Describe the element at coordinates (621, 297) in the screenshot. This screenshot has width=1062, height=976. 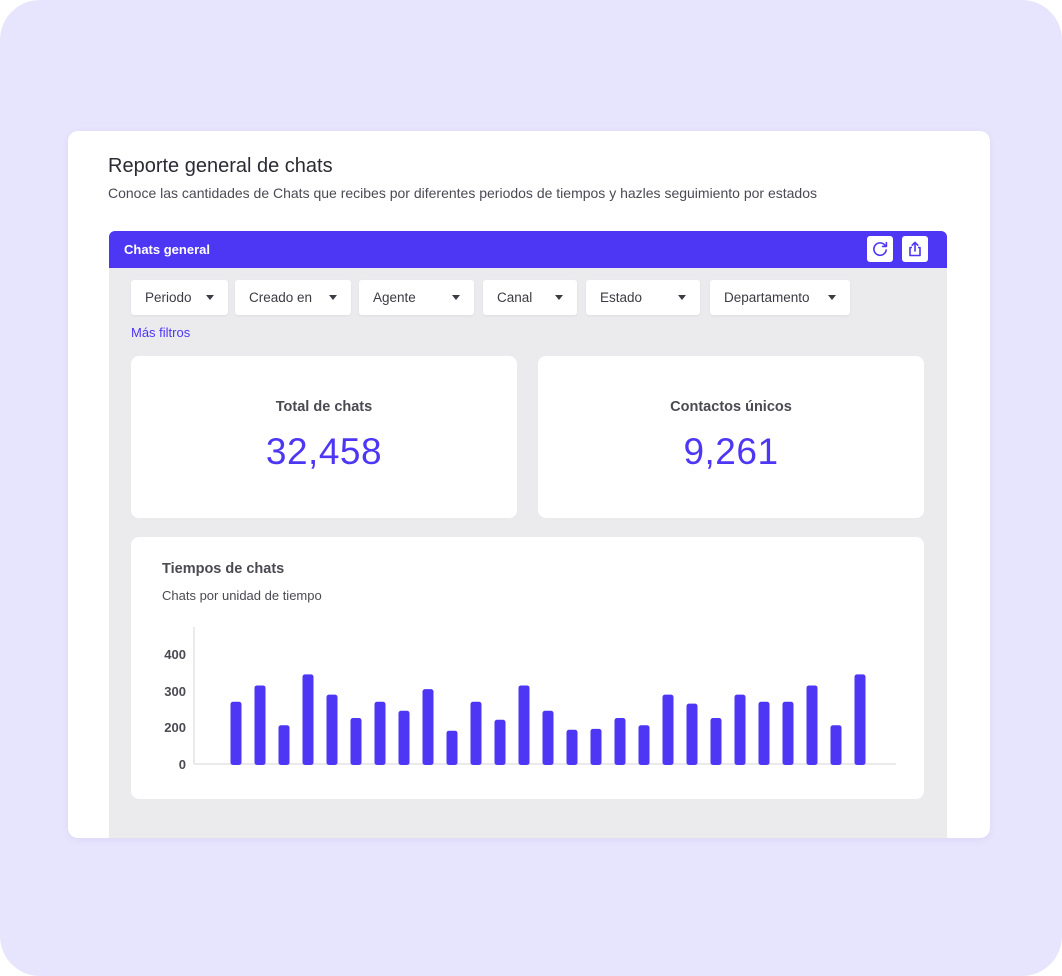
I see `filter-label: Estado` at that location.